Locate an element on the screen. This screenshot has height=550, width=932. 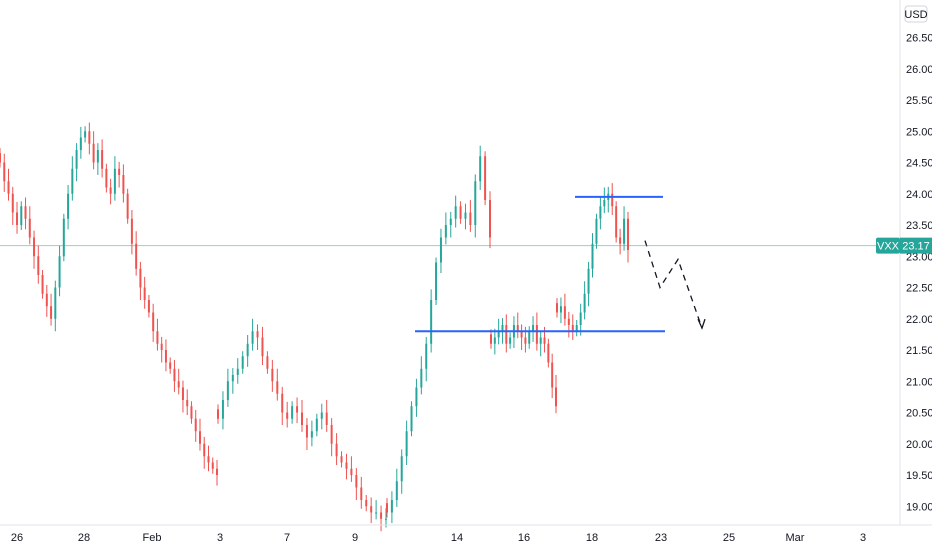
time-tick-label: 23 is located at coordinates (661, 538).